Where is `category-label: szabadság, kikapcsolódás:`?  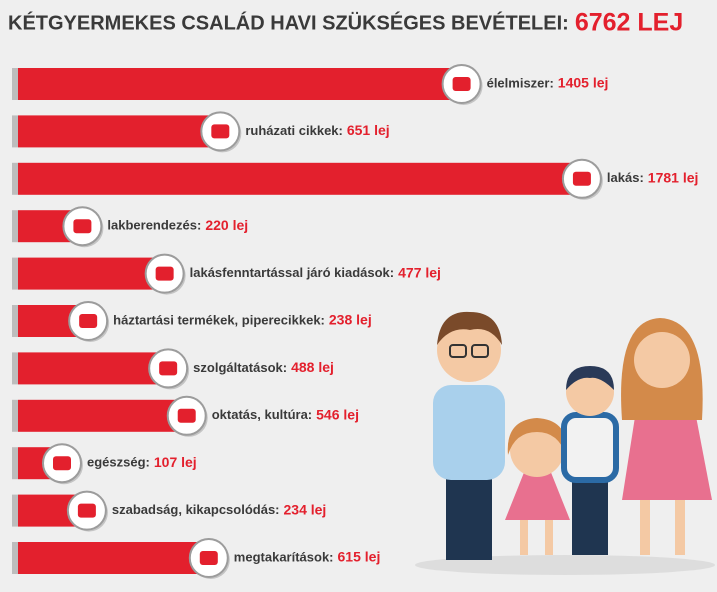
category-label: szabadság, kikapcsolódás: is located at coordinates (196, 509).